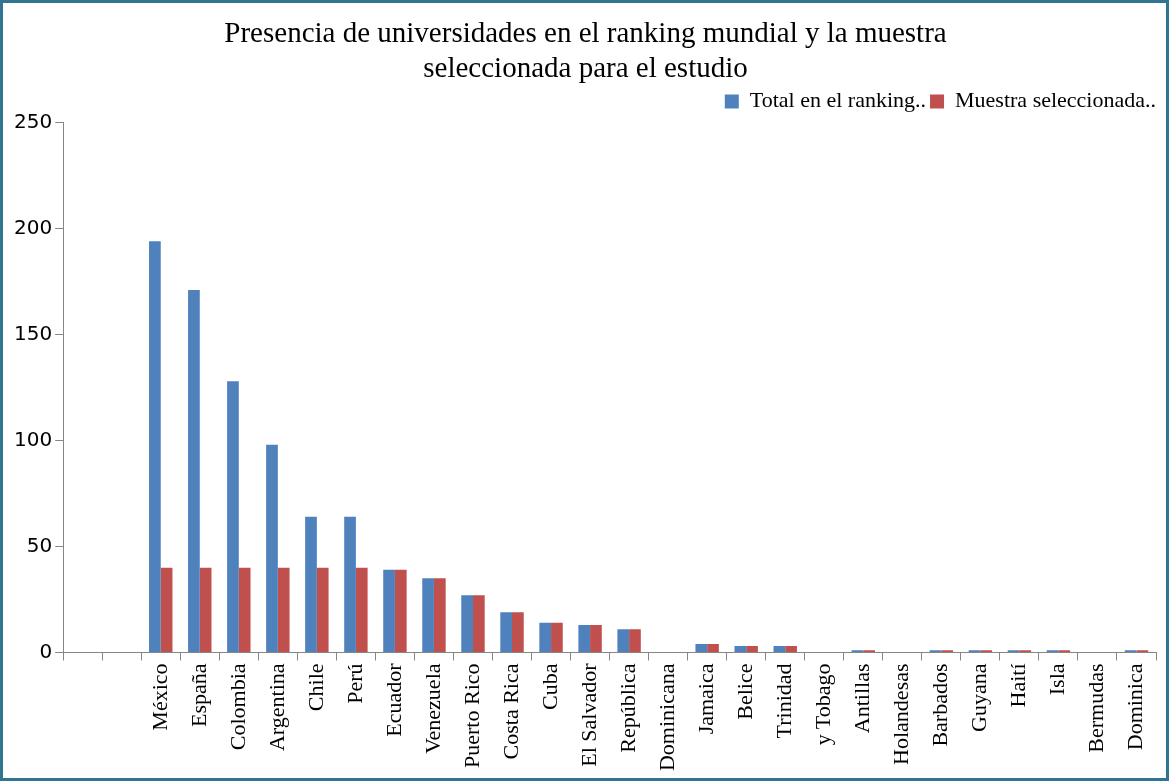  What do you see at coordinates (1057, 679) in the screenshot?
I see `x-tick-label: Isla` at bounding box center [1057, 679].